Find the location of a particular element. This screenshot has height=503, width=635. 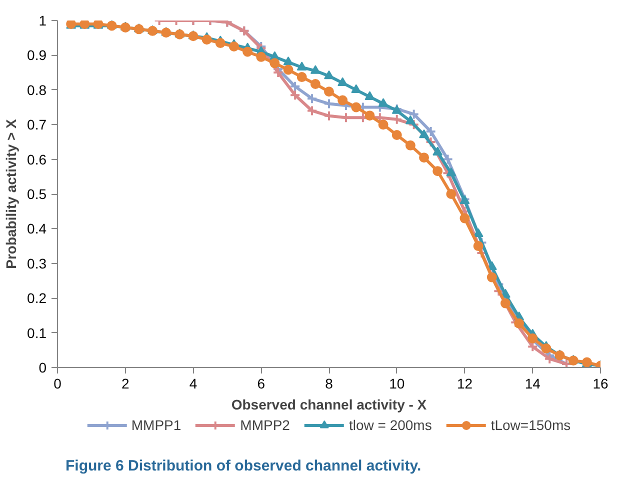

y-tick-label: 0.3 is located at coordinates (37, 263).